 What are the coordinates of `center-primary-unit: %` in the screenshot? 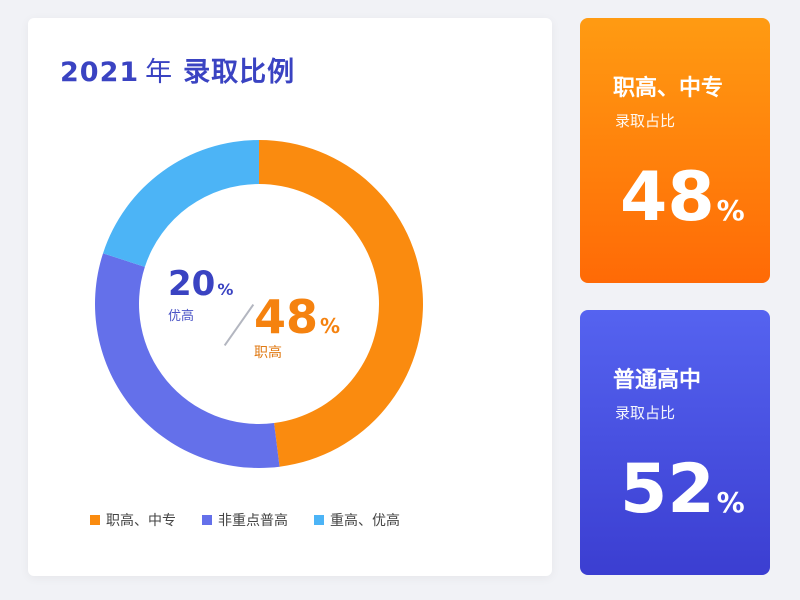 It's located at (330, 326).